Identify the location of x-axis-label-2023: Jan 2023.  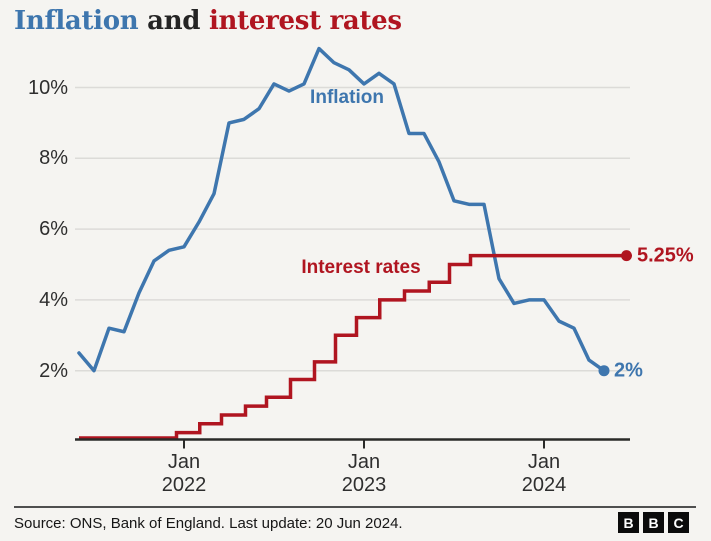
(364, 474).